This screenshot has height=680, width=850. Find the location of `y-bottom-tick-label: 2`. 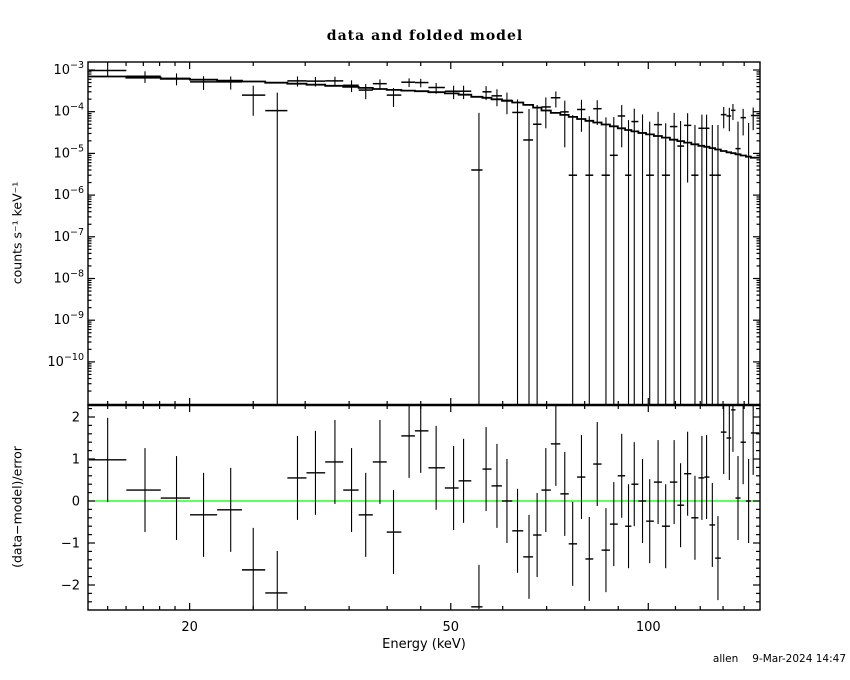

y-bottom-tick-label: 2 is located at coordinates (76, 418).